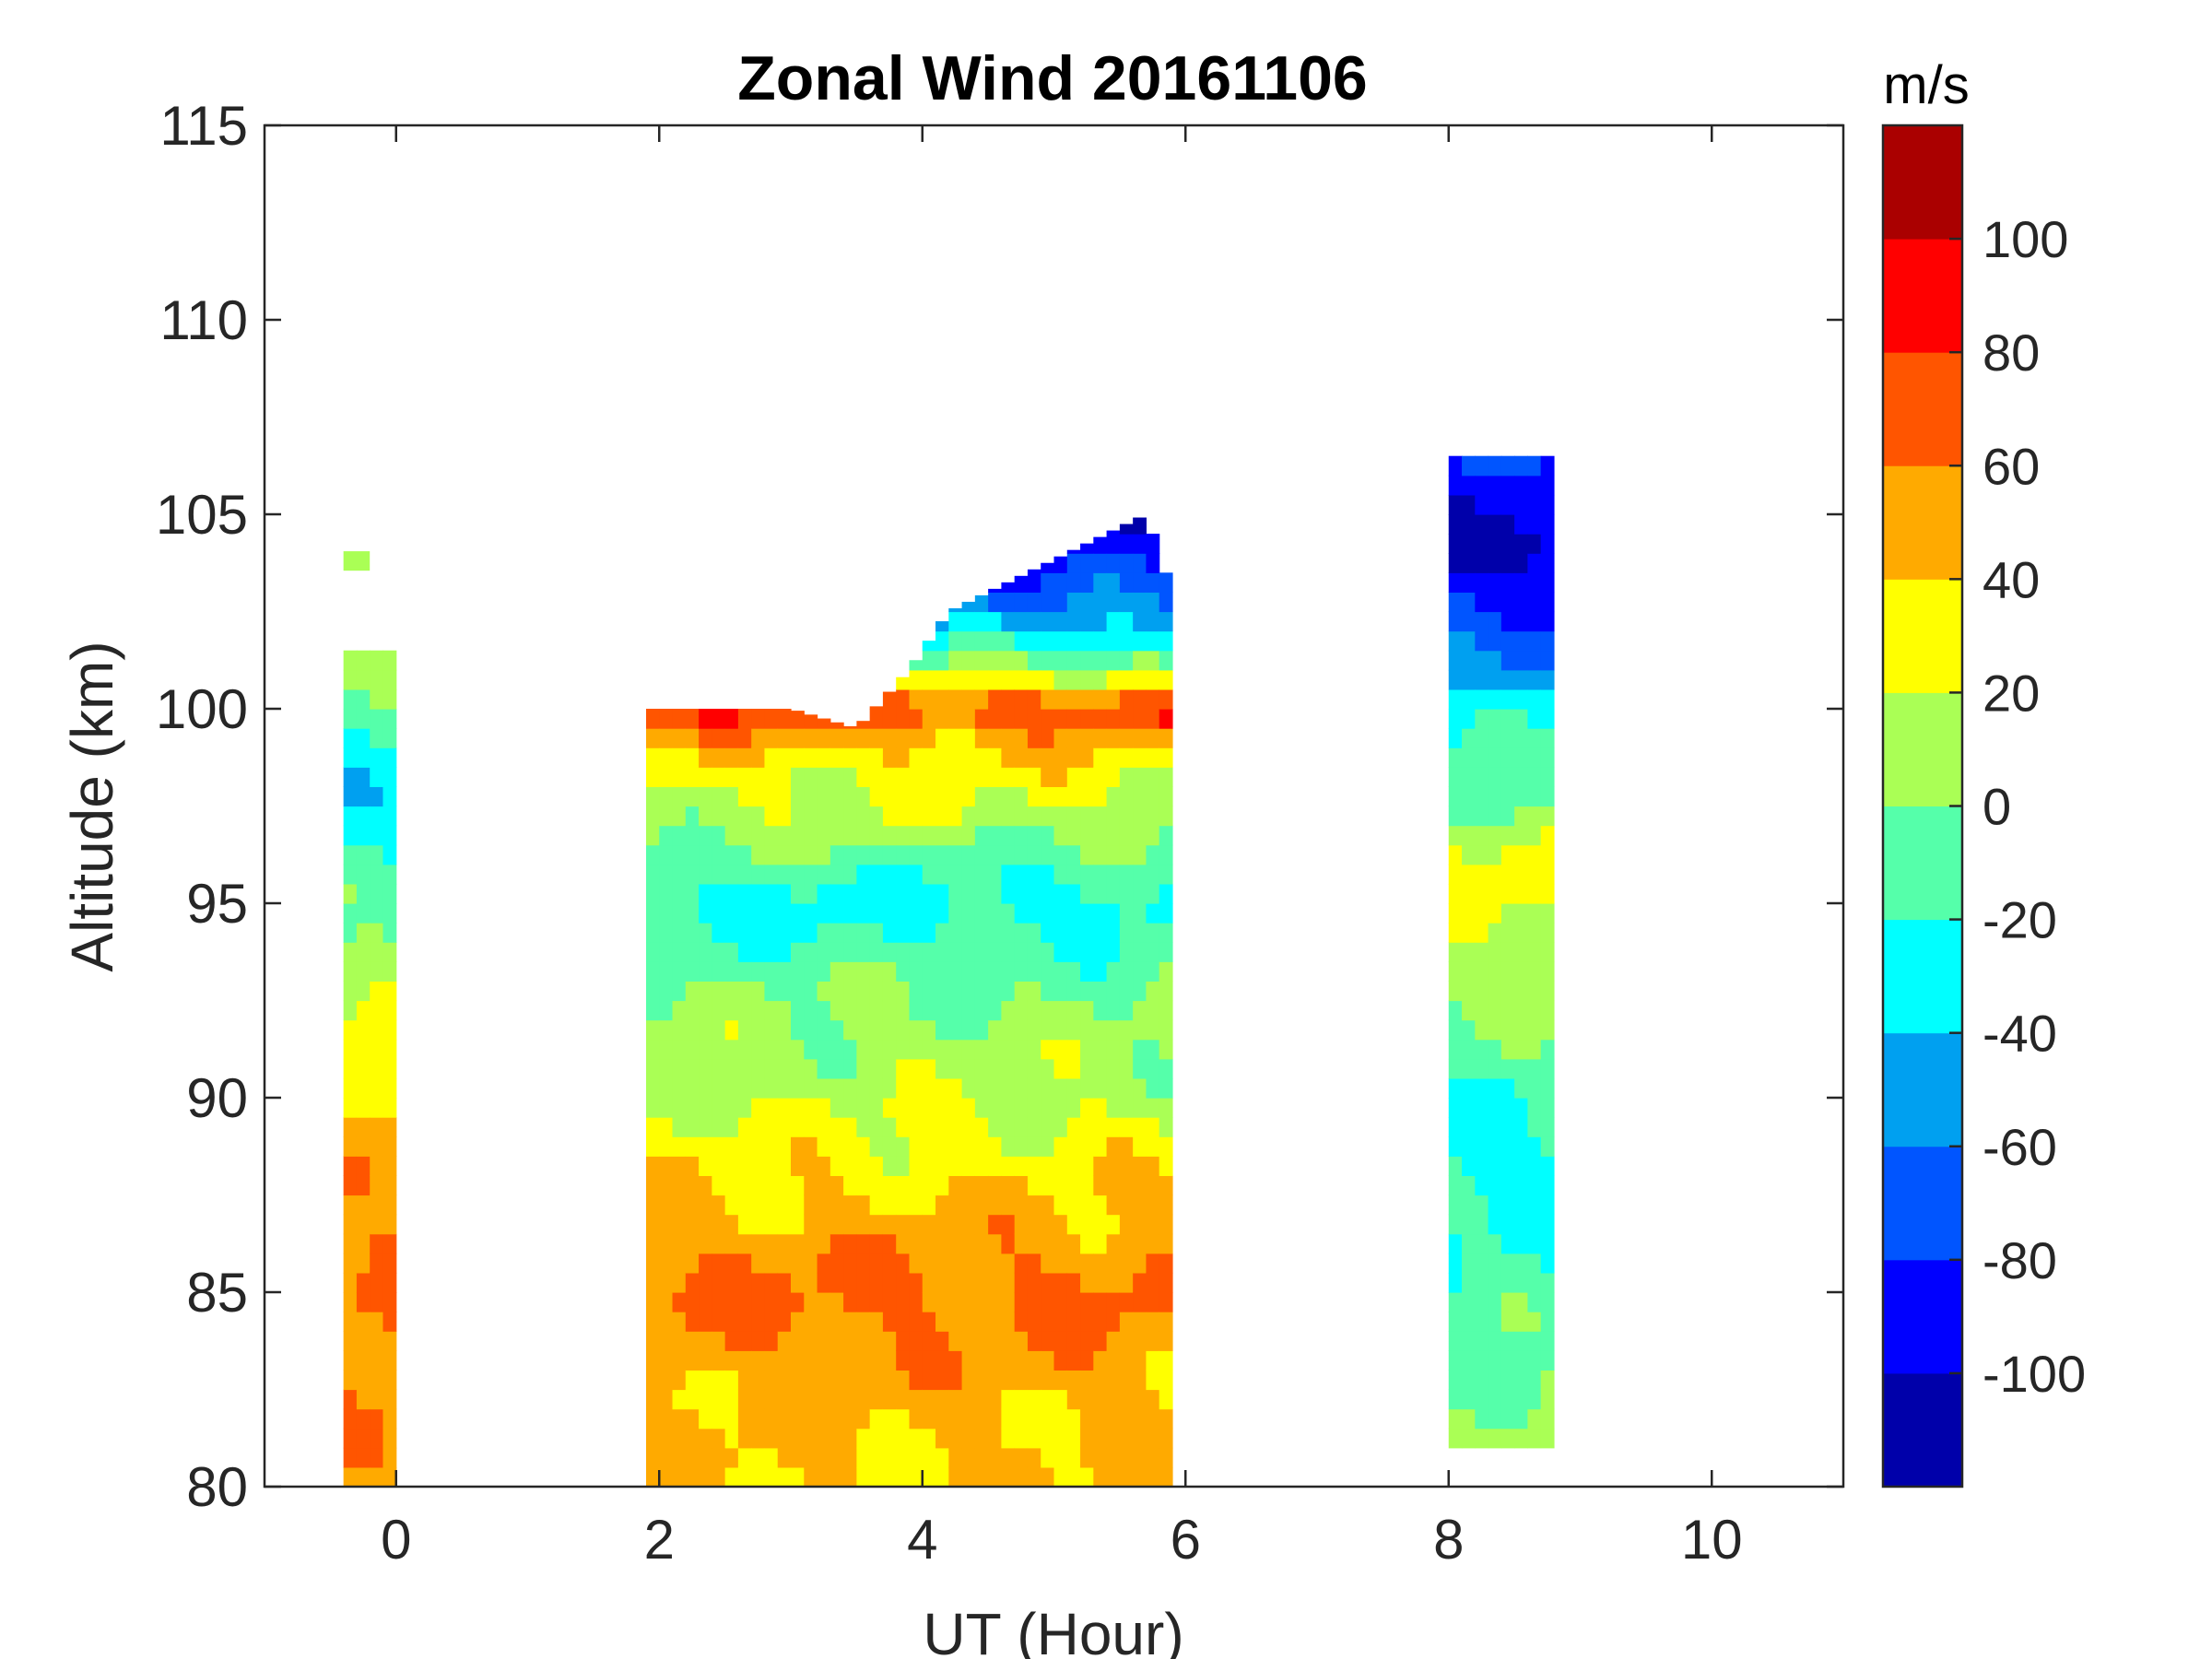 This screenshot has width=2212, height=1659. I want to click on colorbar-segment, so click(1922, 1203).